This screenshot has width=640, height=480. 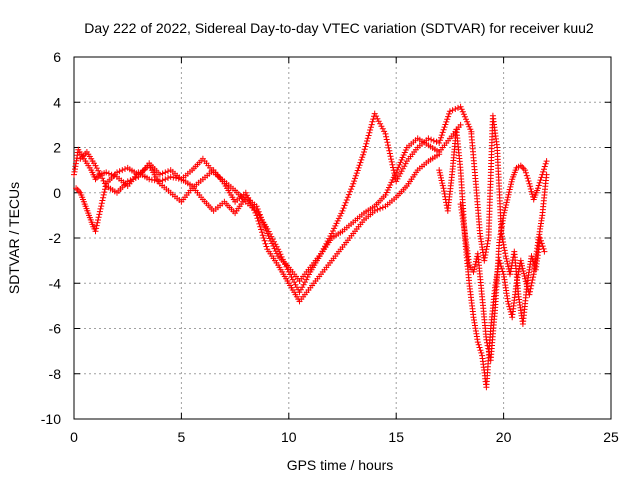 I want to click on x-tick-label: 5, so click(x=182, y=437).